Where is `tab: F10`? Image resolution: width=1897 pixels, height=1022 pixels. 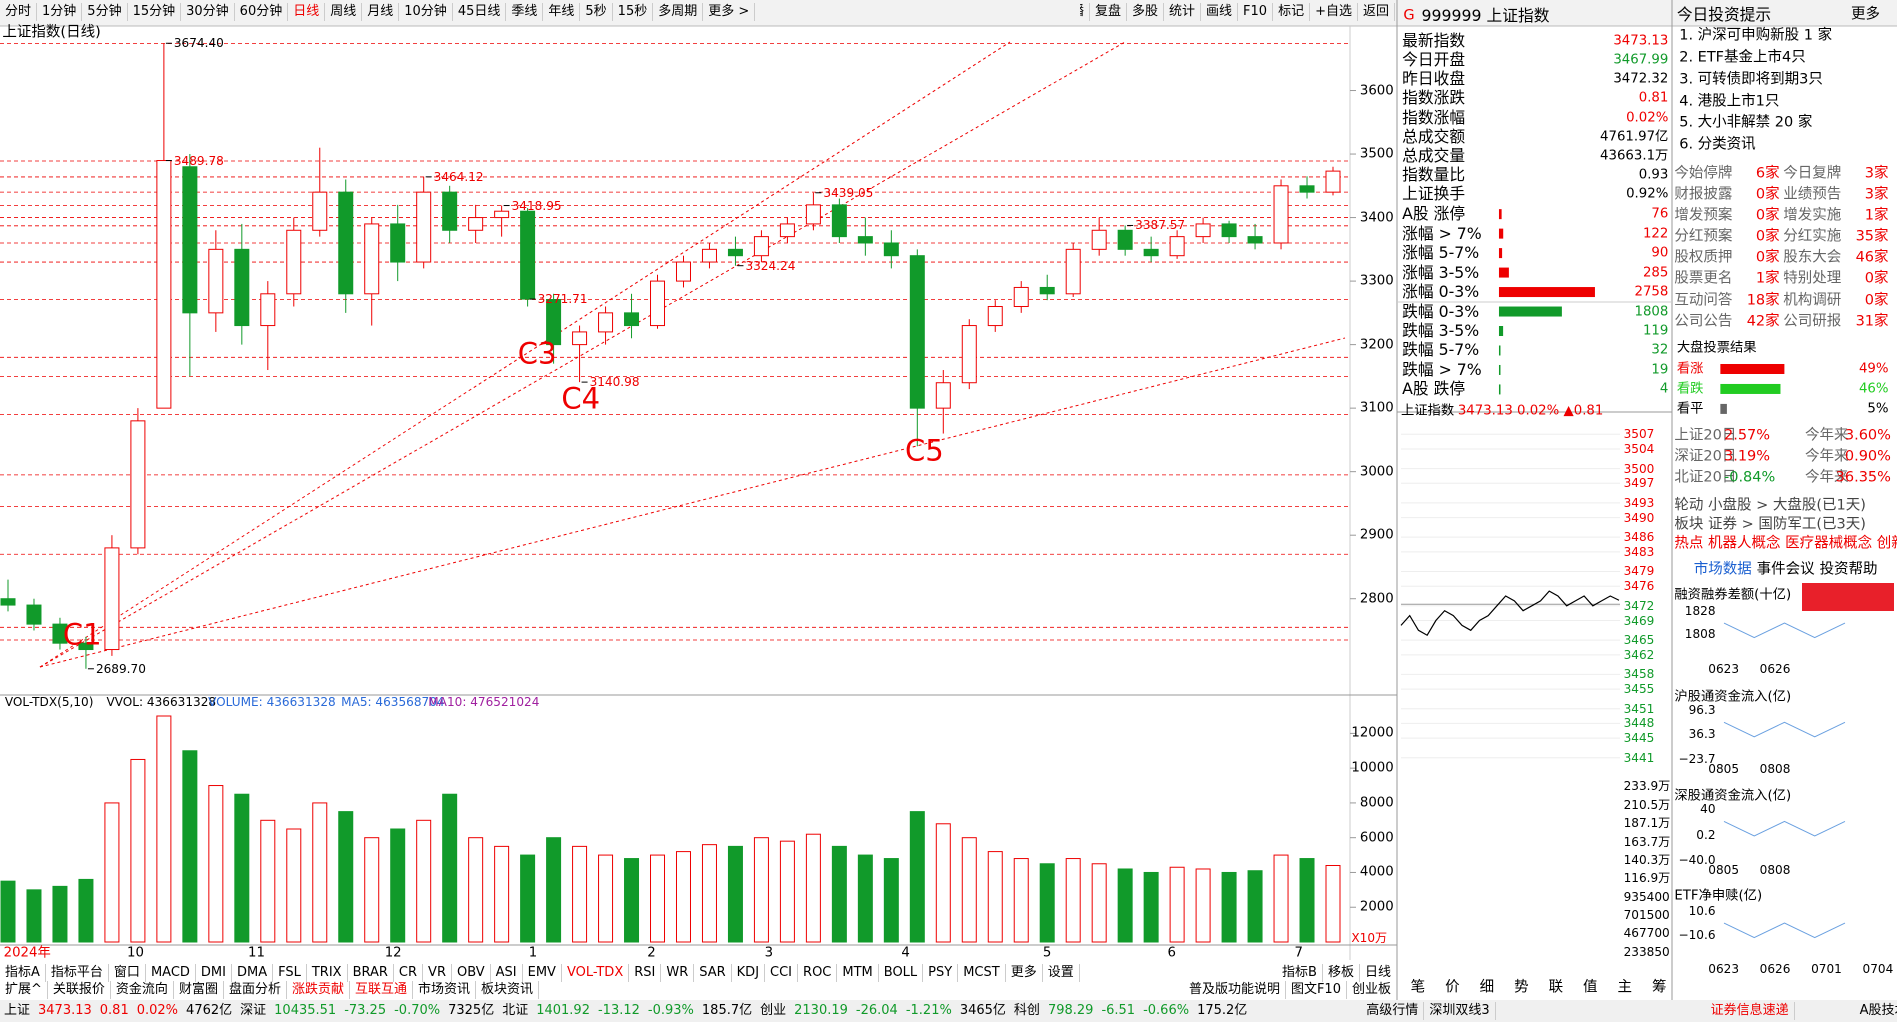 tab: F10 is located at coordinates (1256, 12).